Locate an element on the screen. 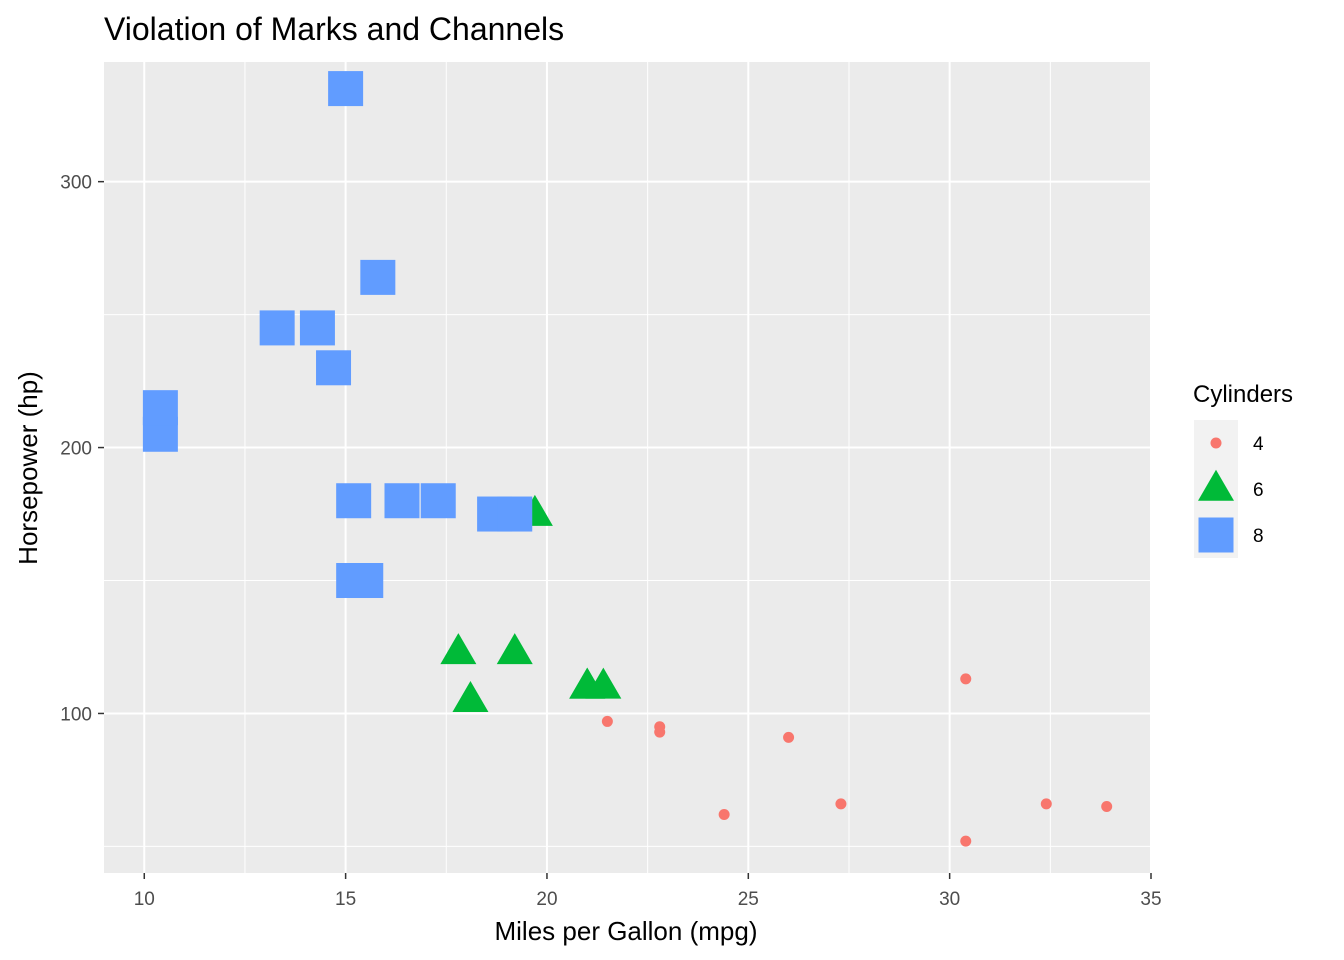  legend-key-circle is located at coordinates (1216, 443).